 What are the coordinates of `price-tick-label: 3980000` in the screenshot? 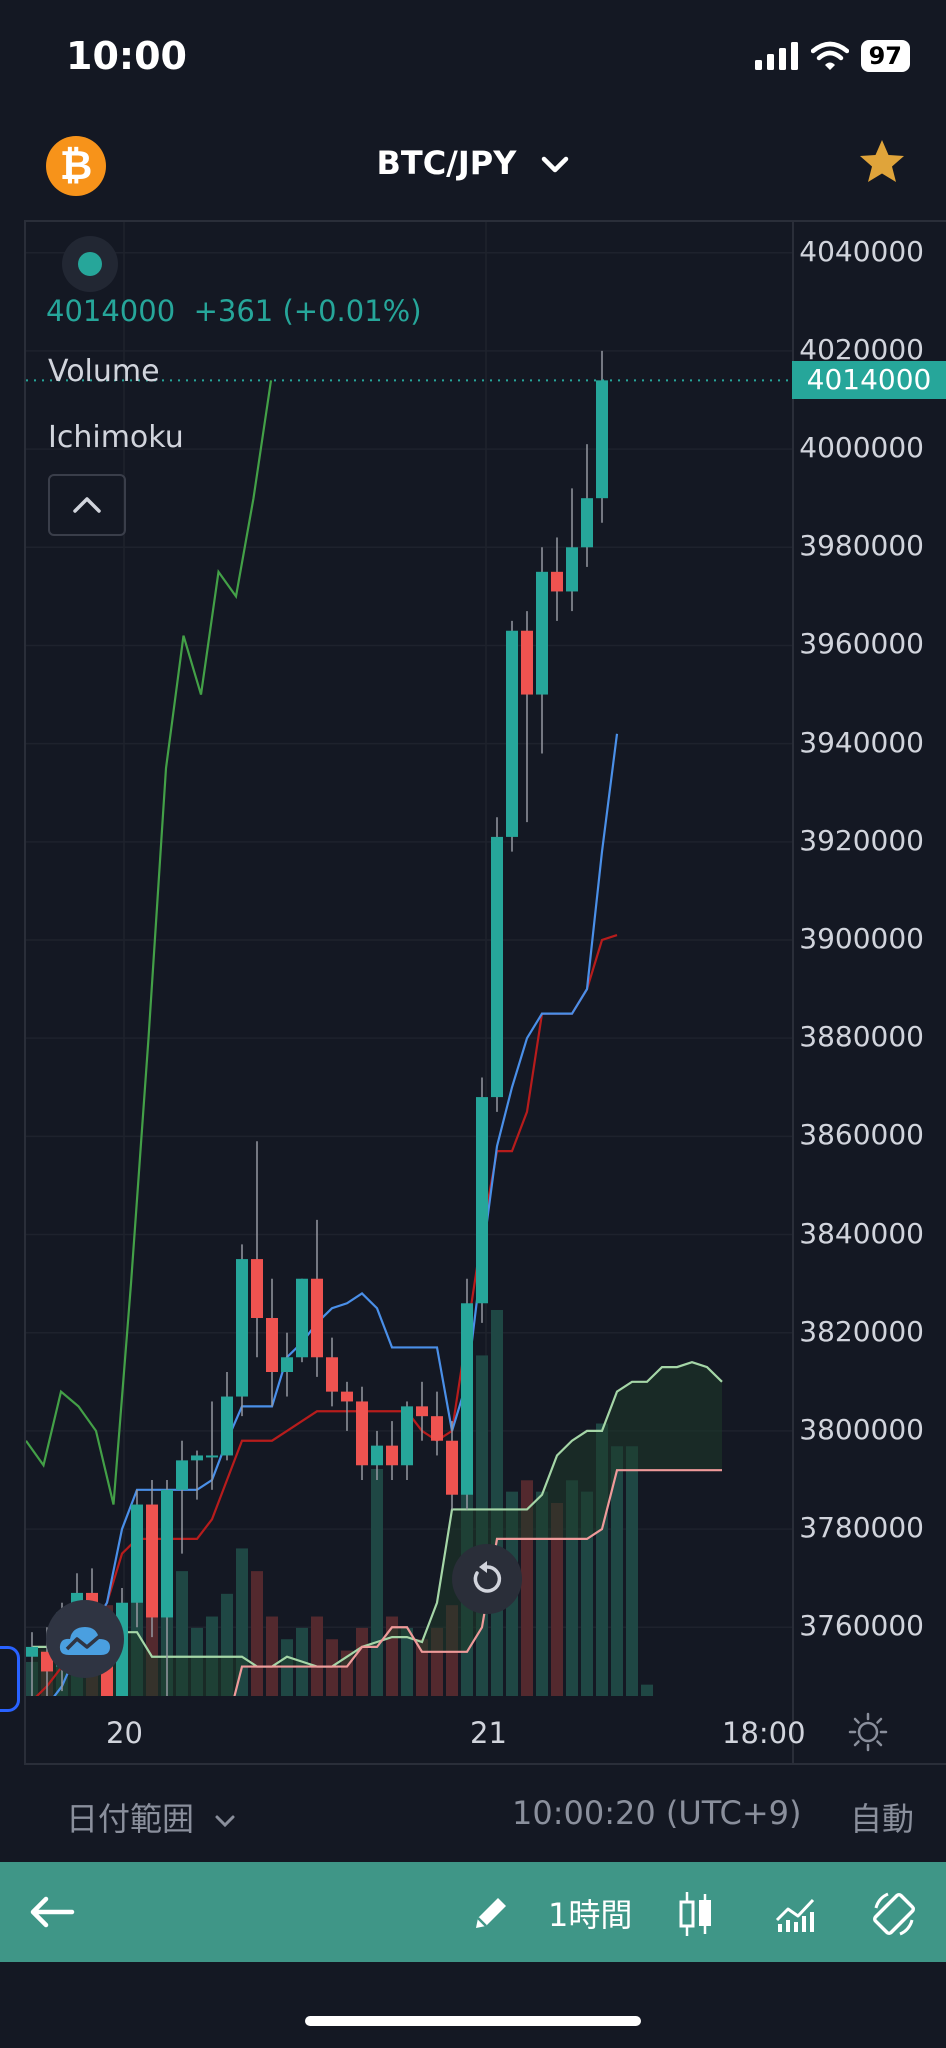 It's located at (861, 546).